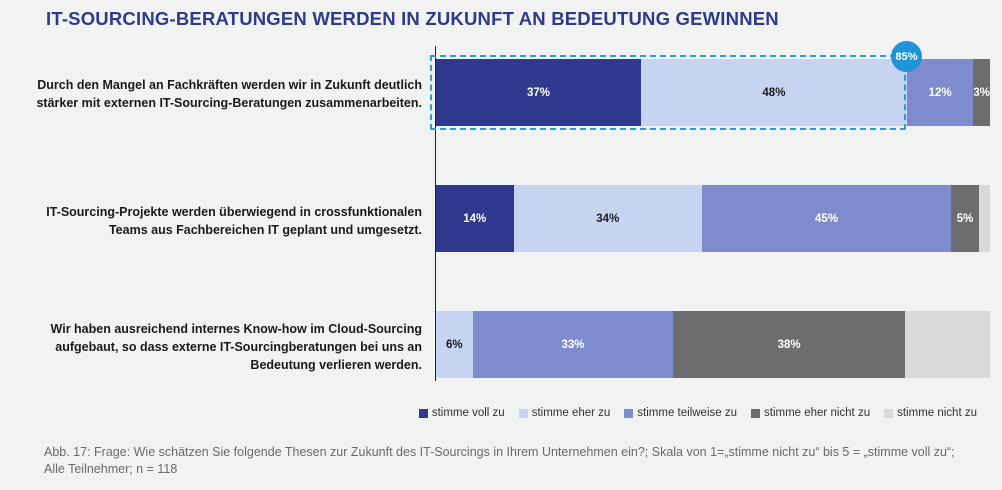 This screenshot has width=1002, height=490. I want to click on data-label: 5%, so click(965, 218).